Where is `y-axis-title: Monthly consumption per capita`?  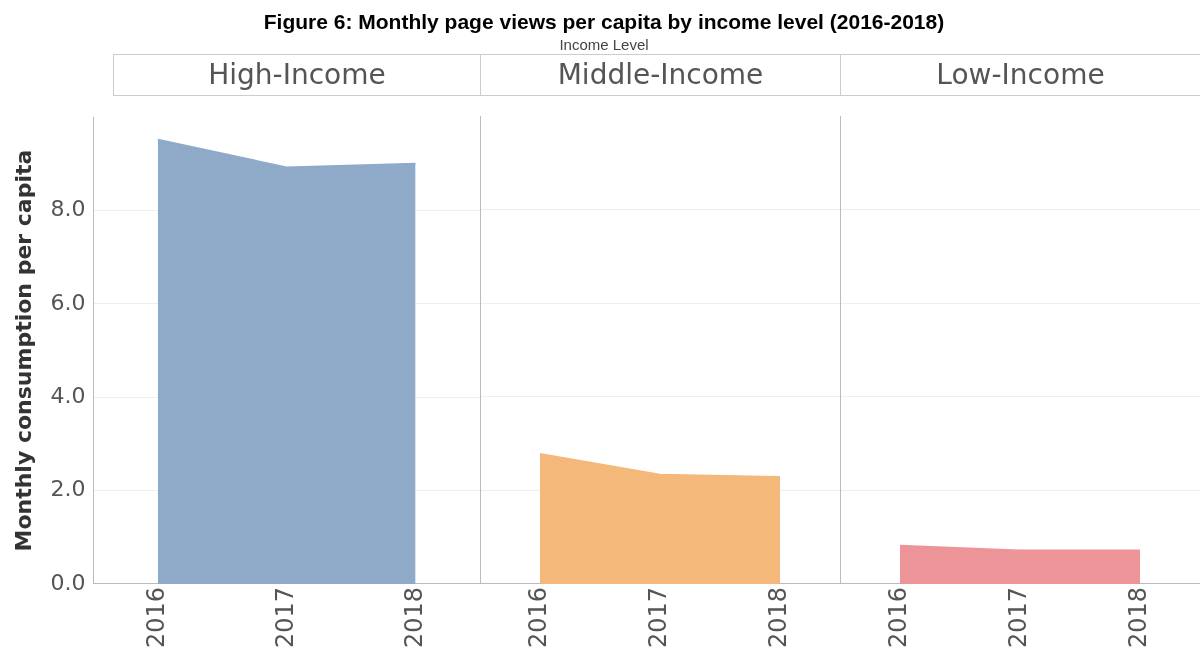 y-axis-title: Monthly consumption per capita is located at coordinates (23, 350).